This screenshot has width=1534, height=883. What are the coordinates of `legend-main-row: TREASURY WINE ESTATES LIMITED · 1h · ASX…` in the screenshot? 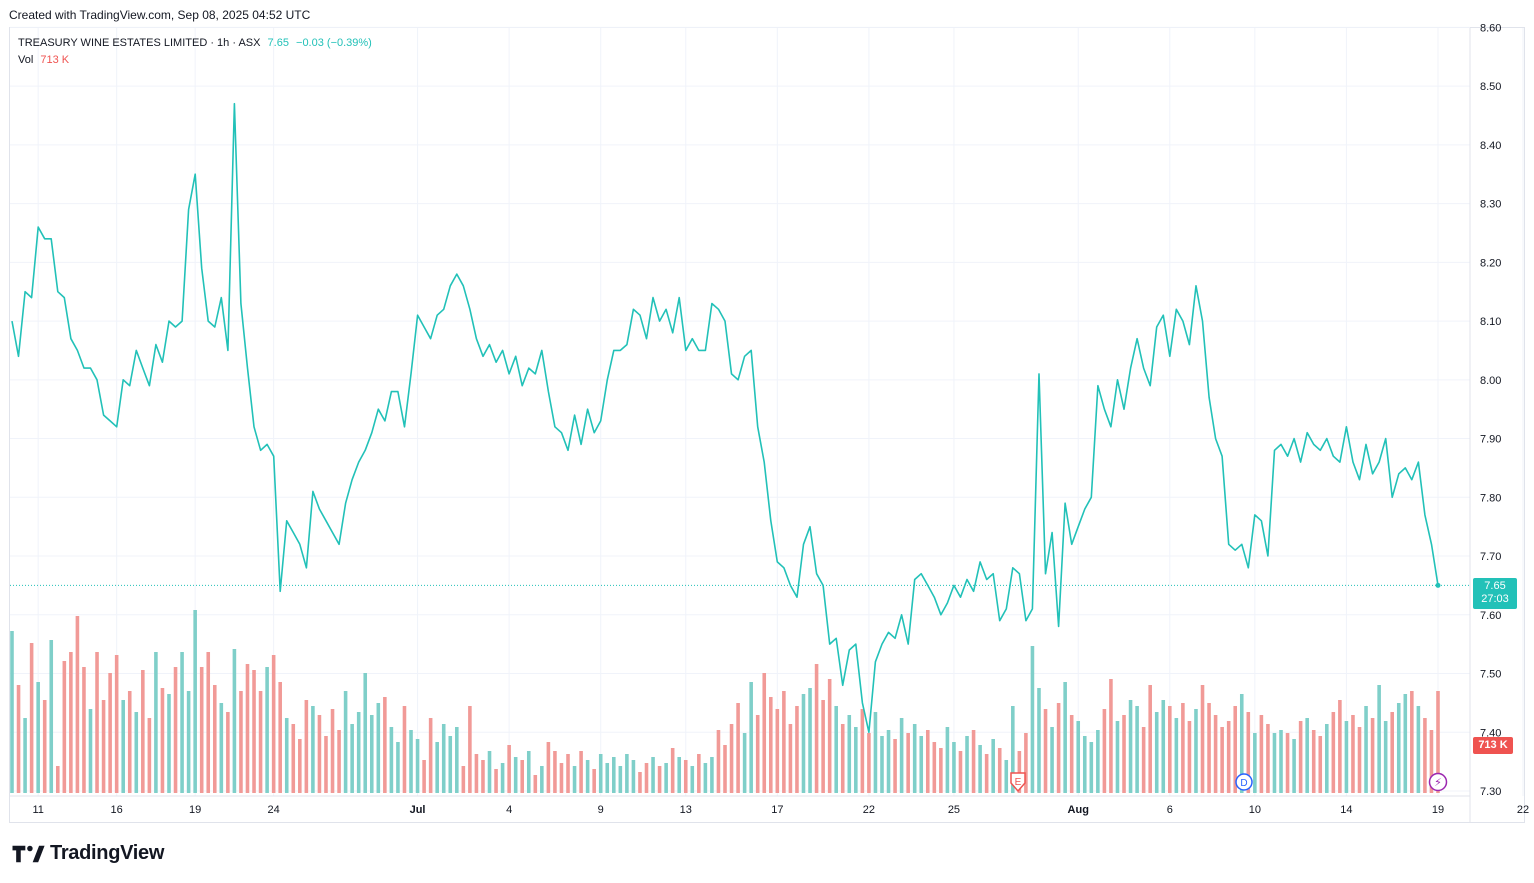 It's located at (195, 43).